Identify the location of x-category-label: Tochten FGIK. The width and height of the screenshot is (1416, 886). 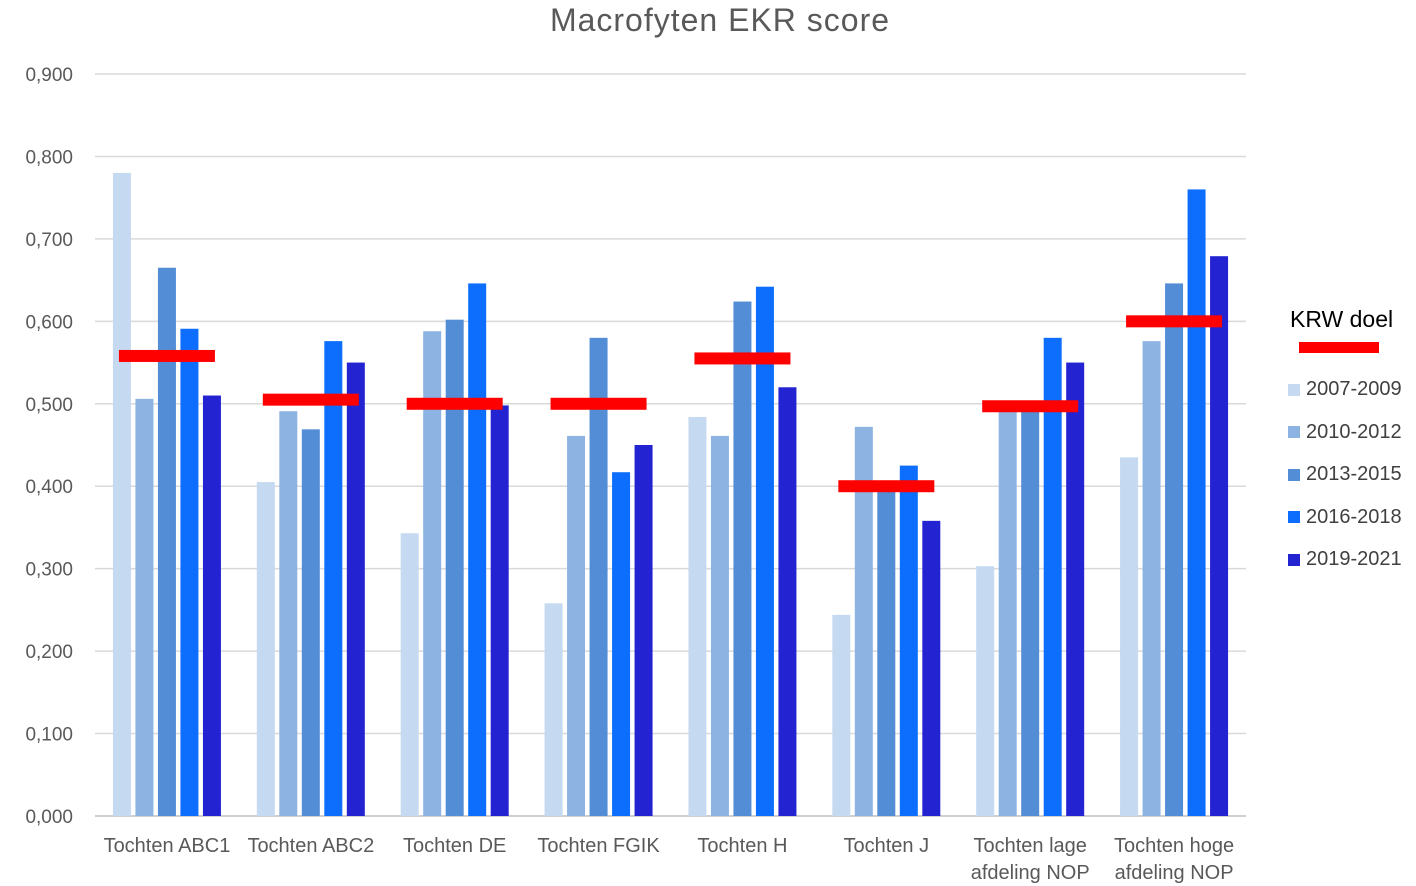
(598, 846).